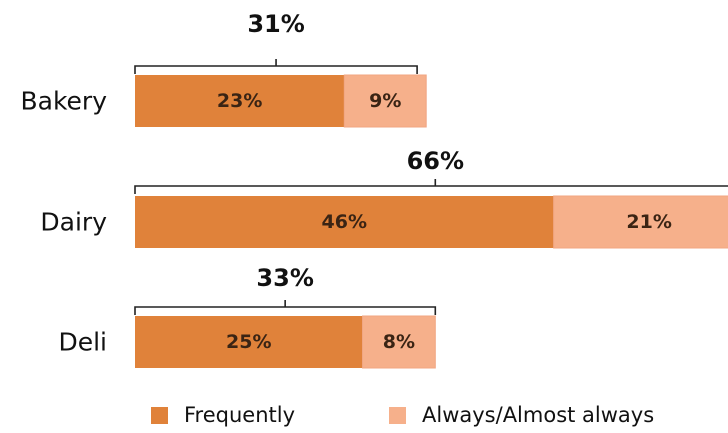 This screenshot has height=433, width=728. I want to click on bar-dairy-frequently, so click(344, 222).